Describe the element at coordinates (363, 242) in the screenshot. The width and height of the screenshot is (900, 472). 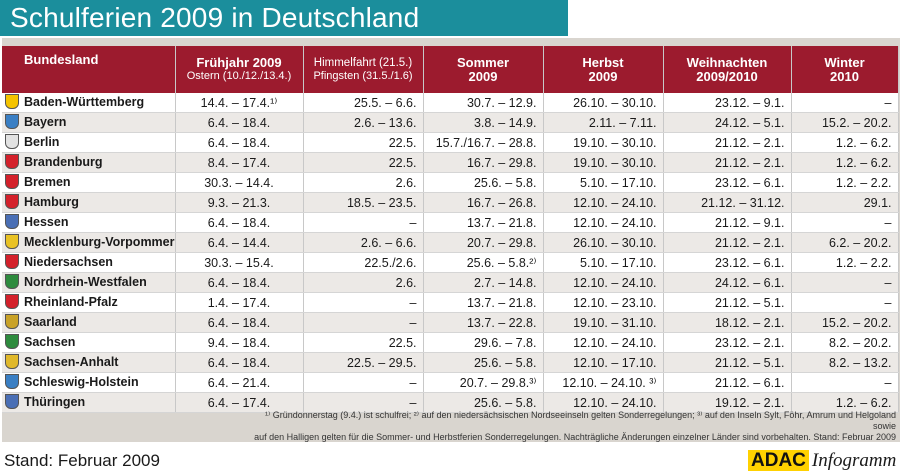
I see `cell-pfingsten: 2.6. – 6.6.` at that location.